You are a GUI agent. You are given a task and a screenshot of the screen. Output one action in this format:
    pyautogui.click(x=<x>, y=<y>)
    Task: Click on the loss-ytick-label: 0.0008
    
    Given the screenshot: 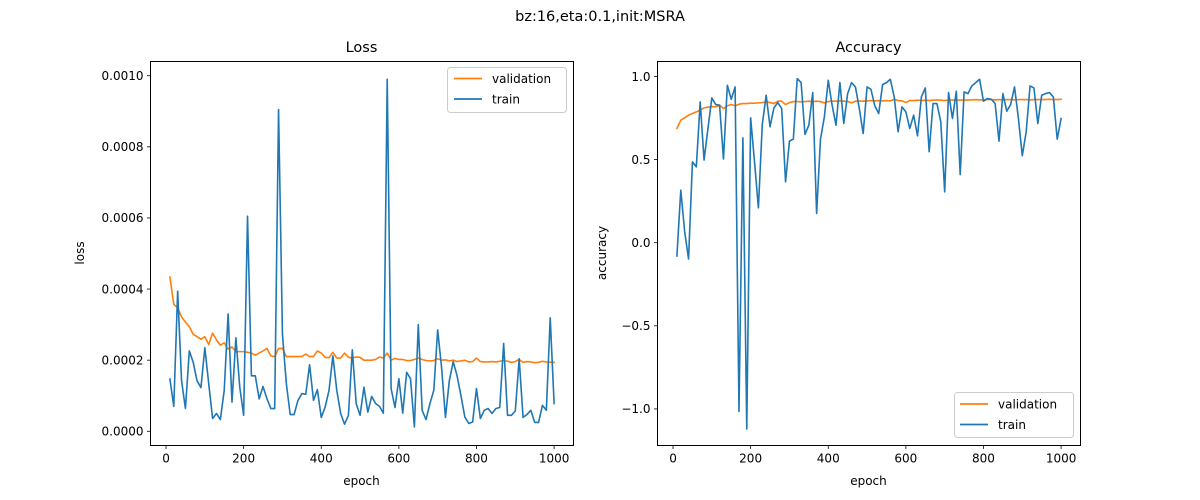 What is the action you would take?
    pyautogui.click(x=123, y=147)
    